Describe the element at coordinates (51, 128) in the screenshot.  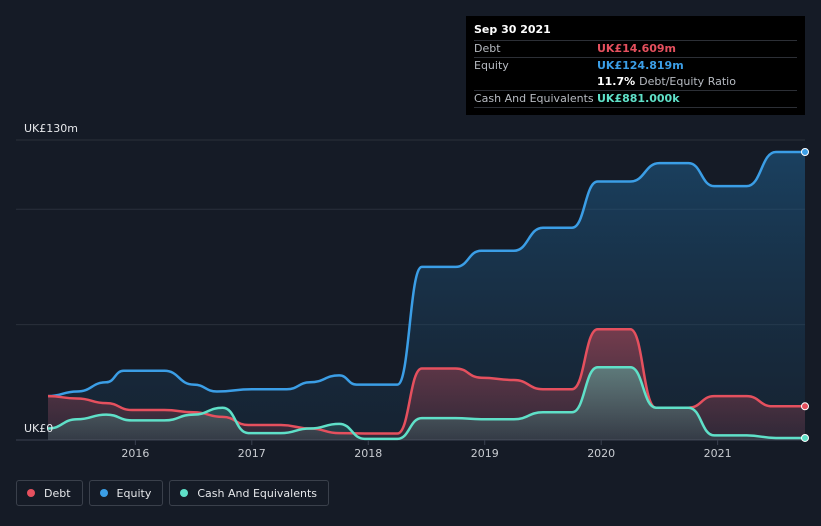
I see `y-axis-top-label: UK£130m` at that location.